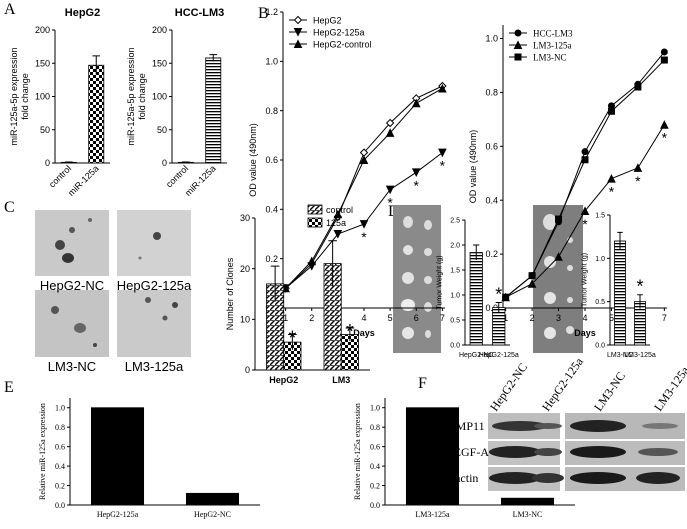 This screenshot has height=529, width=687. I want to click on x-tick-label: 1, so click(285, 318).